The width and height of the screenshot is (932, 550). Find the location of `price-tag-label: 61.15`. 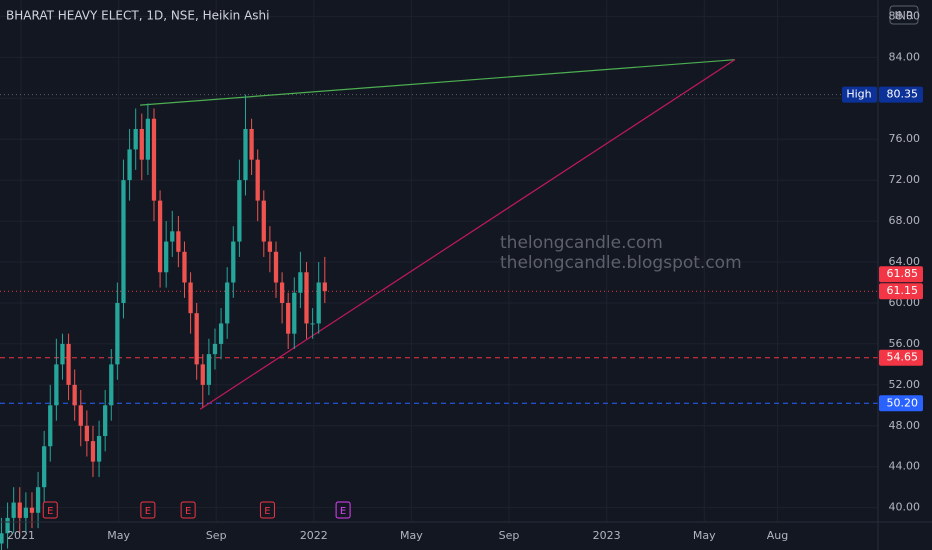

price-tag-label: 61.15 is located at coordinates (903, 290).